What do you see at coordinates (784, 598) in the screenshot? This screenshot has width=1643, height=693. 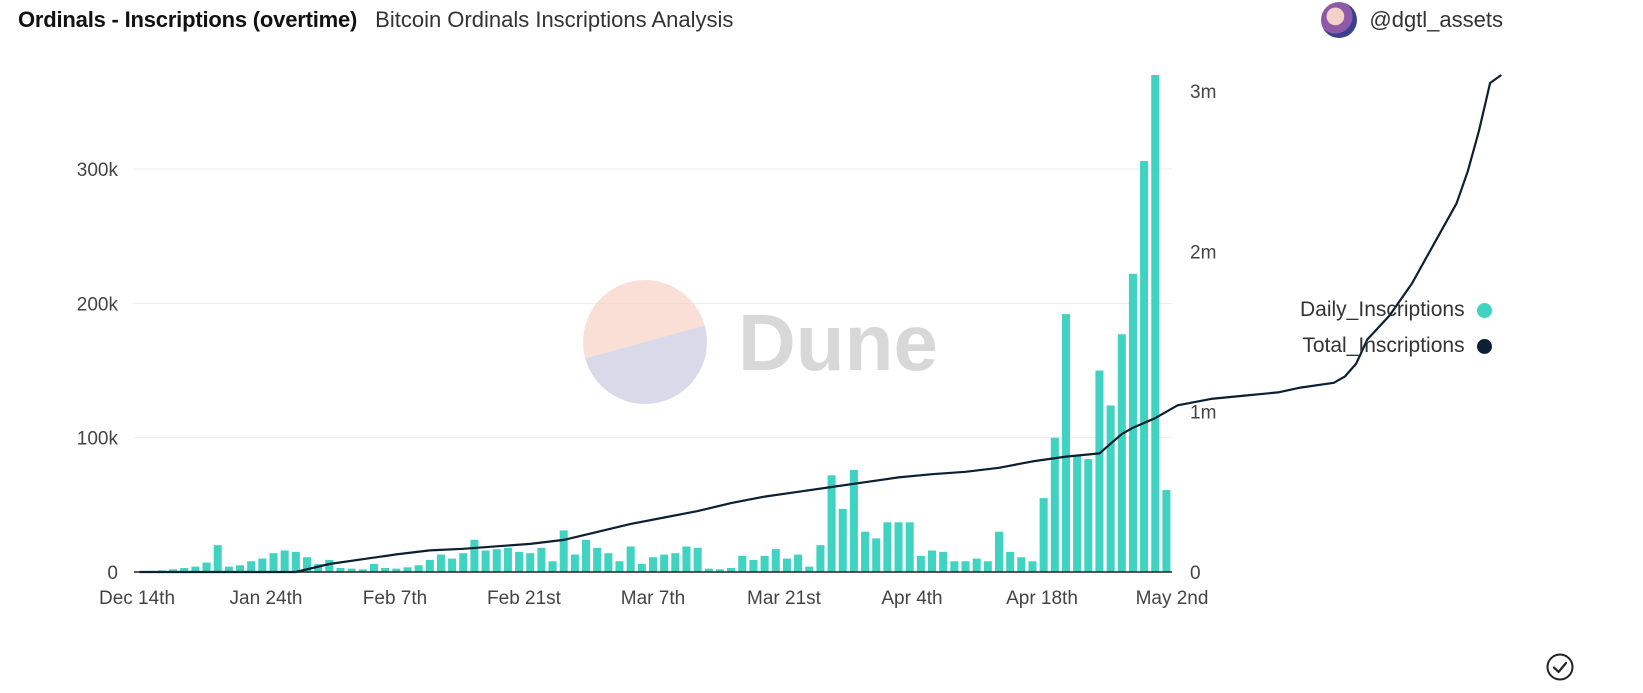 I see `x-tick-label: Mar 21st` at bounding box center [784, 598].